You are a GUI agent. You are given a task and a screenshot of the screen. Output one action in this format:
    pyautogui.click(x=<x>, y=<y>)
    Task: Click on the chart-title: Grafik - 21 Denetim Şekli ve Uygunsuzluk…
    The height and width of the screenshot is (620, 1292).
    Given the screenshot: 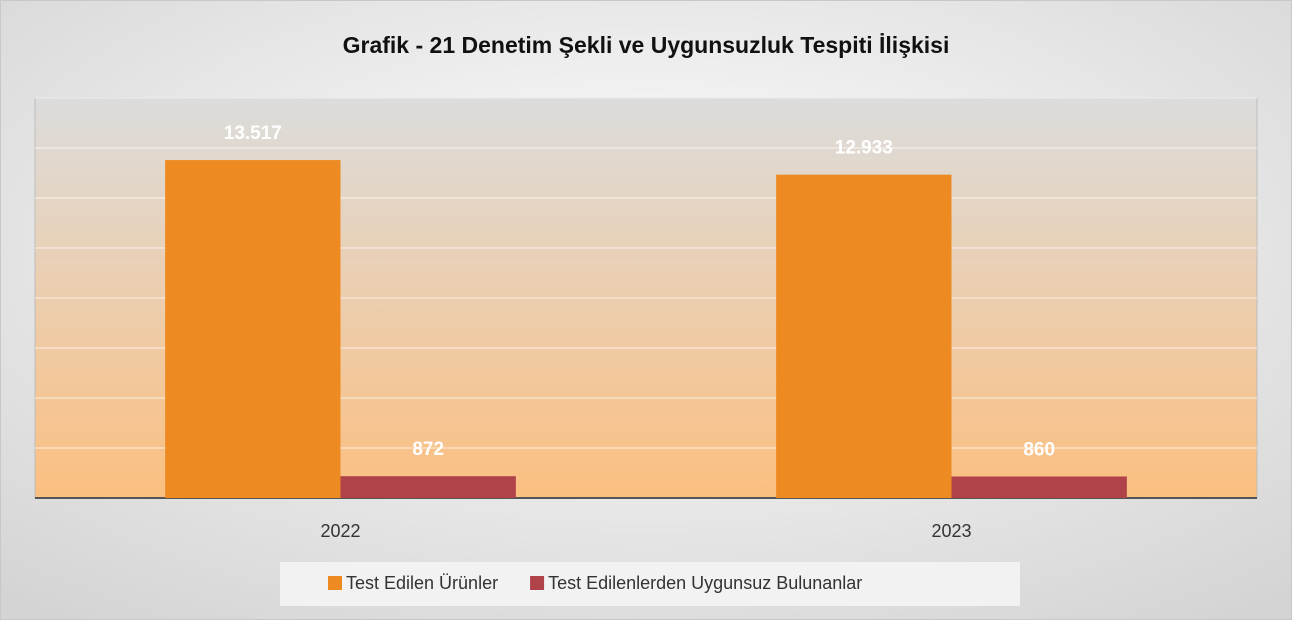 What is the action you would take?
    pyautogui.click(x=646, y=45)
    